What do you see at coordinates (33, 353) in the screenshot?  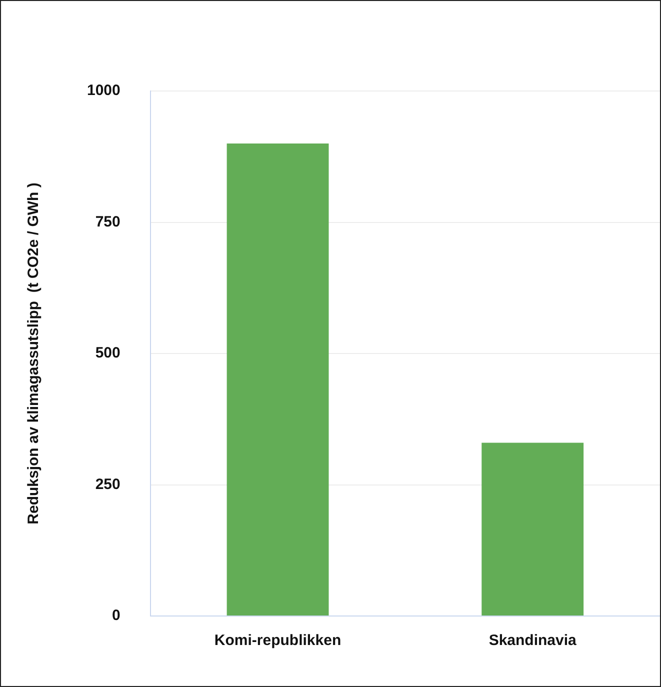 I see `y-axis-title: Reduksjon av klimagassutslipp (t CO2e / GWh )` at bounding box center [33, 353].